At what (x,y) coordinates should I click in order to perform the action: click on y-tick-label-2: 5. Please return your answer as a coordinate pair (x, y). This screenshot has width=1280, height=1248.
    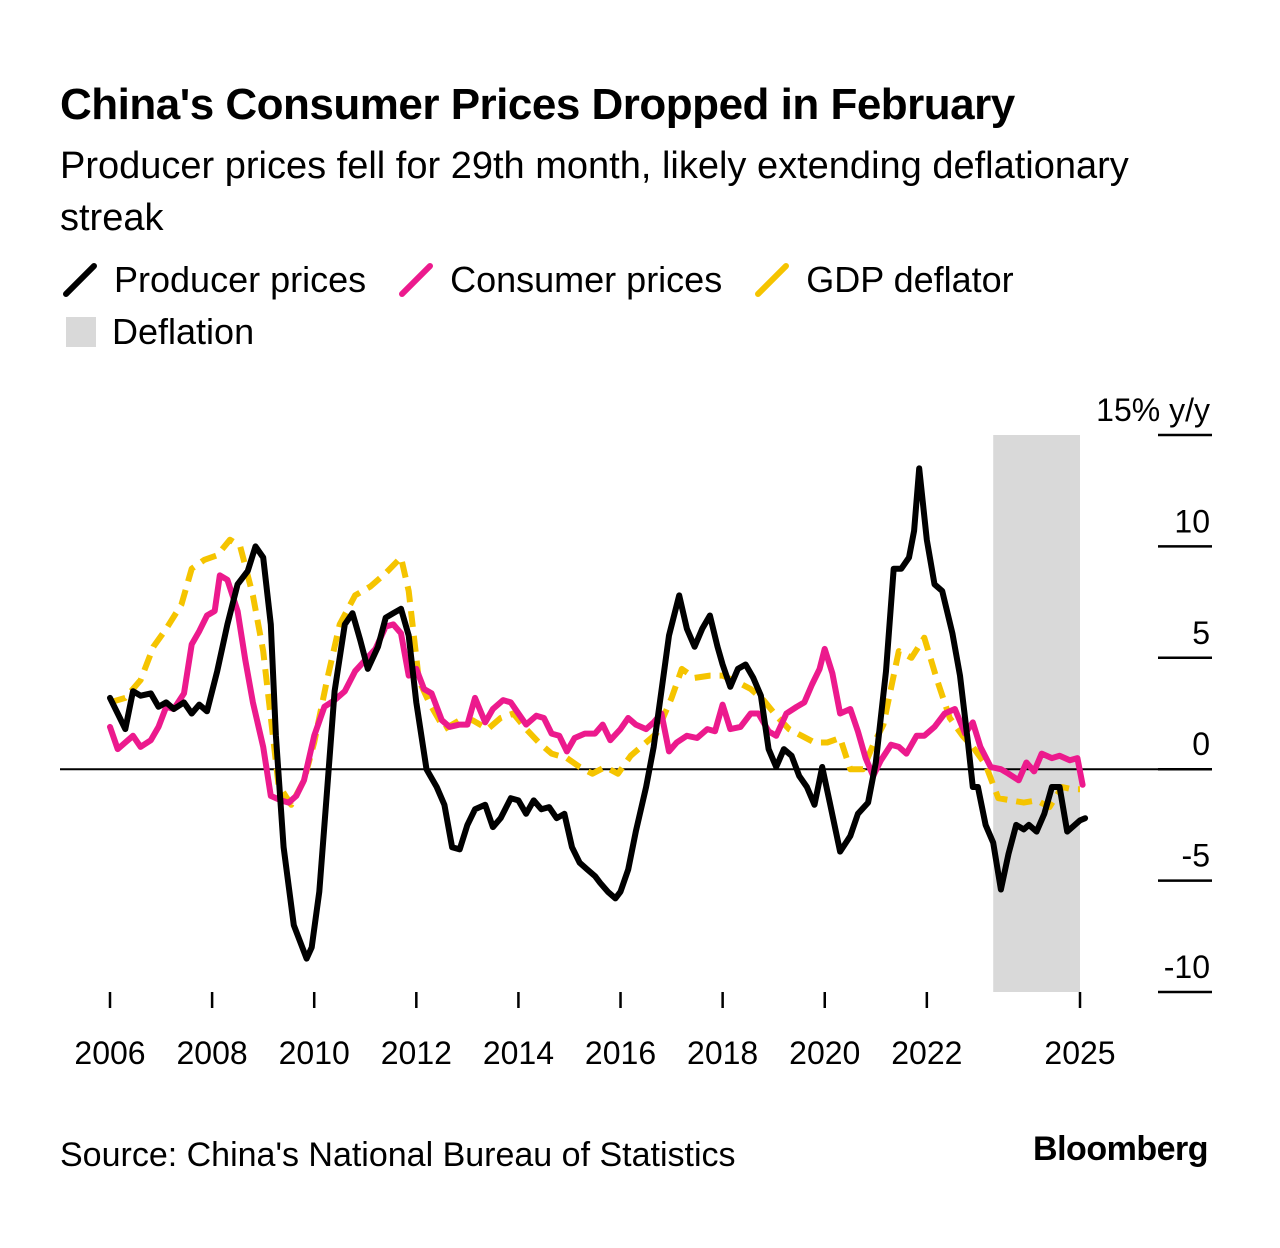
    Looking at the image, I should click on (1201, 633).